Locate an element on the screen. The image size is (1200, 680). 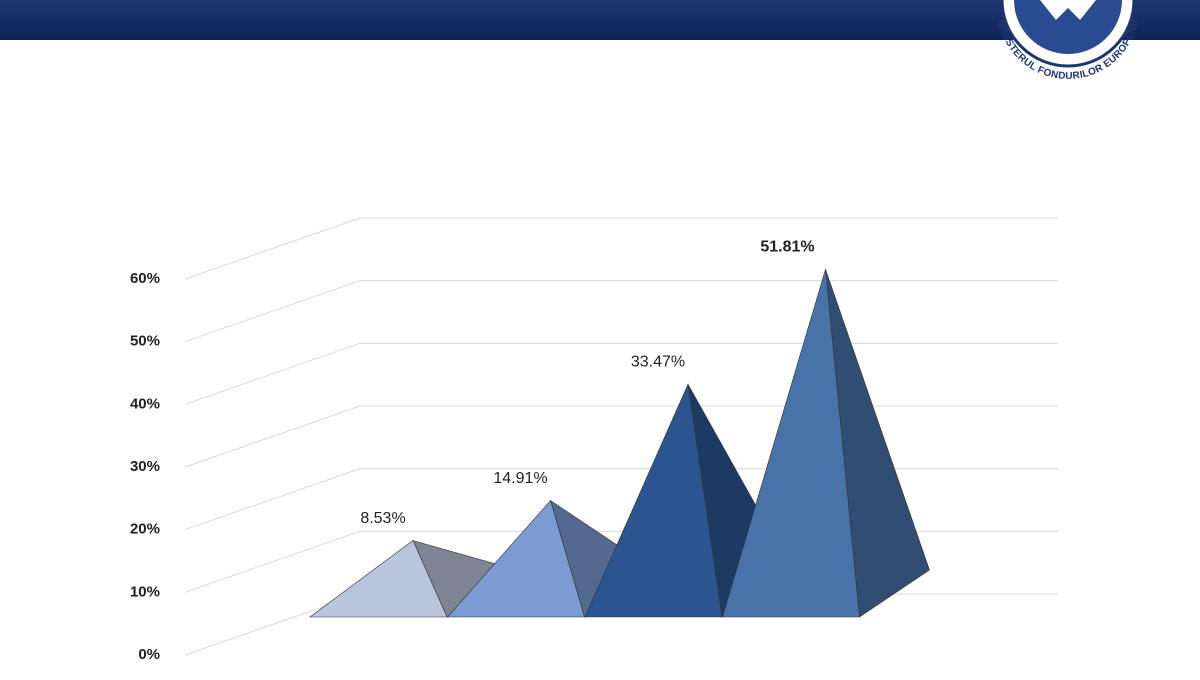
logo: MINISTERUL FONDURILOR EUROPENE is located at coordinates (1068, 41).